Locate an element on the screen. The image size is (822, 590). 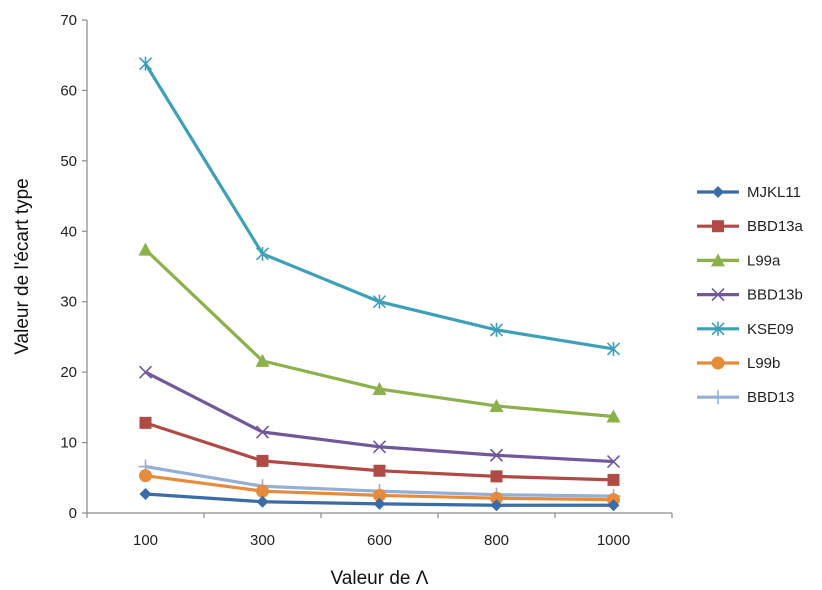
legend: MJKL11 BBD13a L99a BBD13b KSE09 L99b BBD13 is located at coordinates (750, 295).